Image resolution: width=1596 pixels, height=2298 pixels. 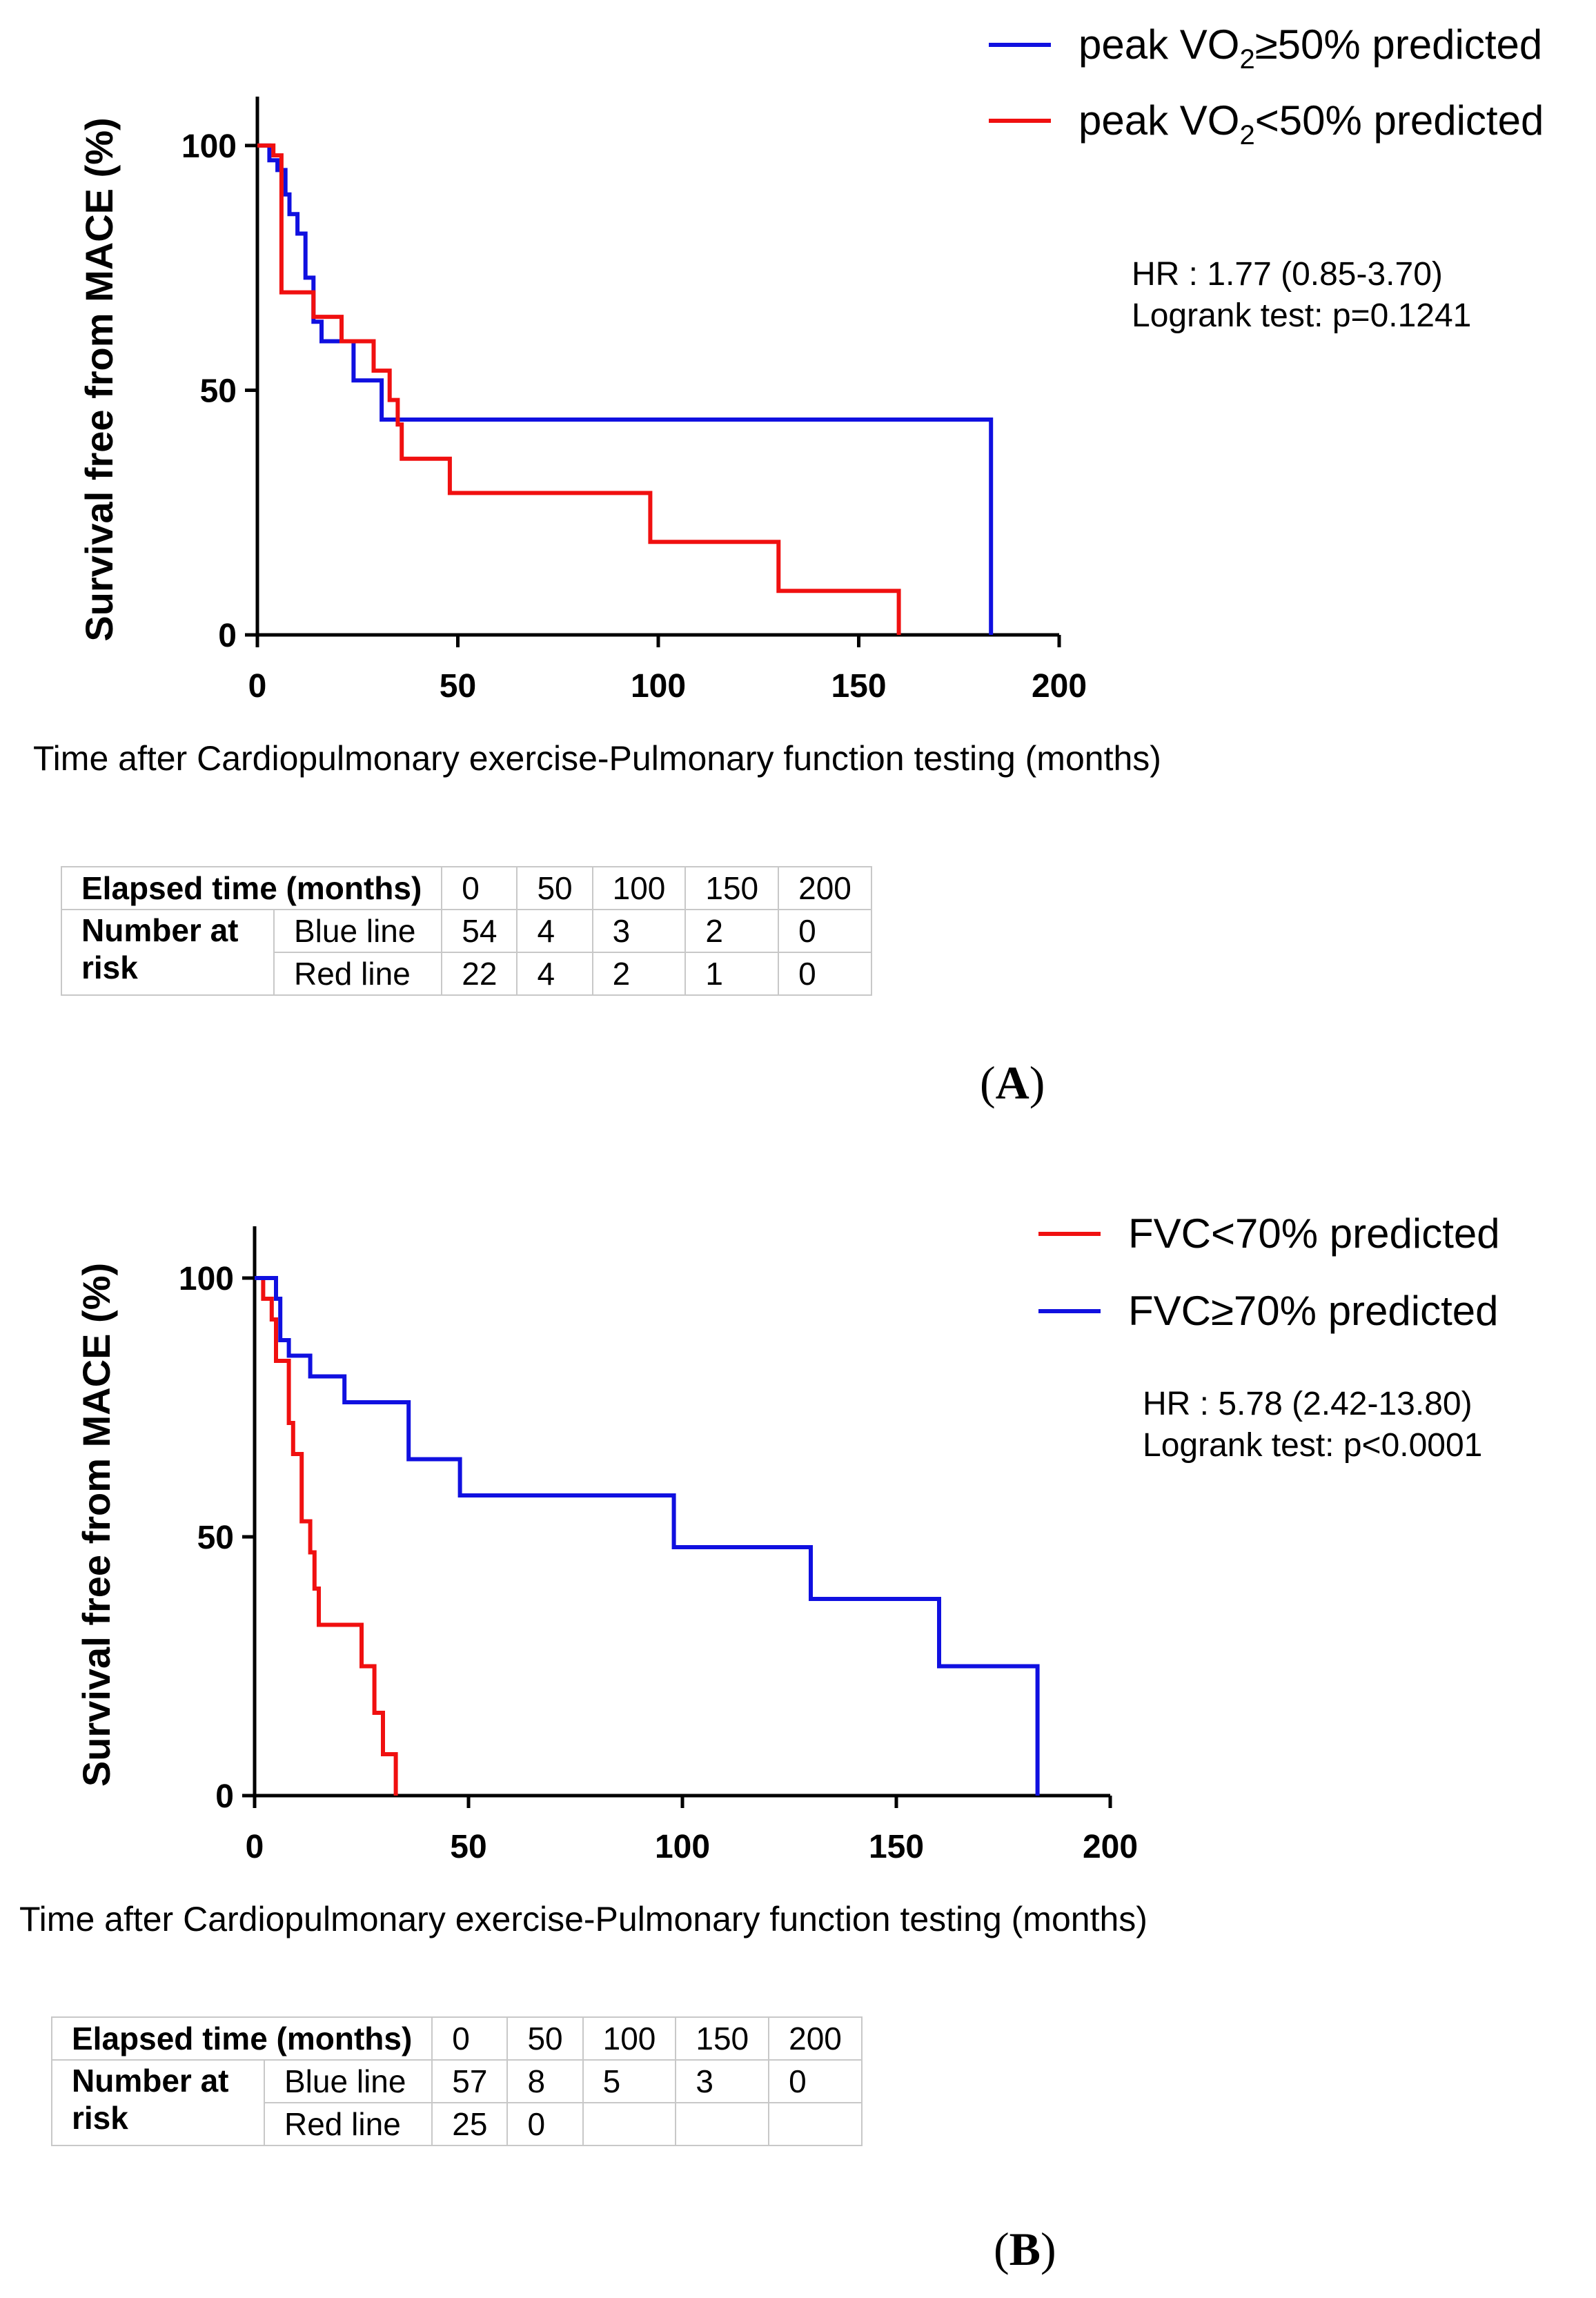 I want to click on risk-table-row: Number at risk Blue line 54 4 3 2 0, so click(x=467, y=952).